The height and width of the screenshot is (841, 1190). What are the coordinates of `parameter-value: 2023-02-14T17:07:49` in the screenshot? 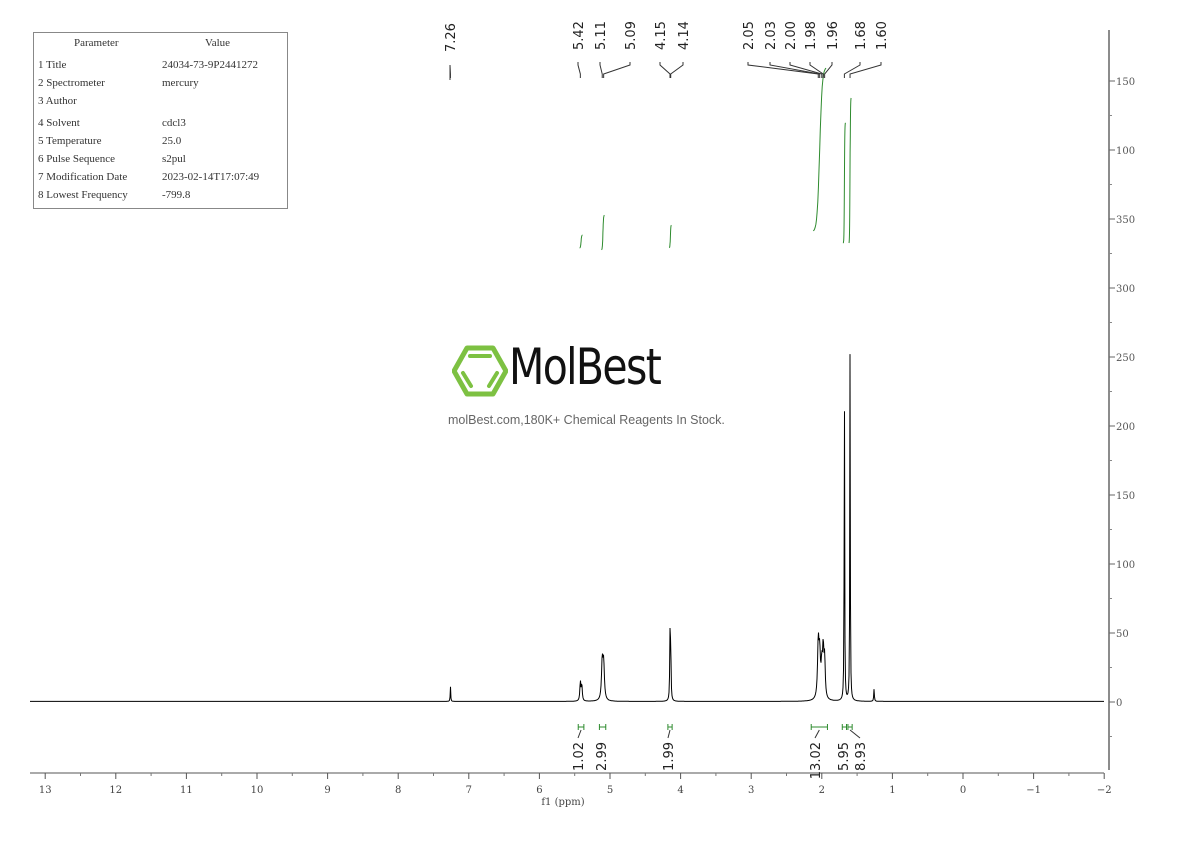 It's located at (211, 177).